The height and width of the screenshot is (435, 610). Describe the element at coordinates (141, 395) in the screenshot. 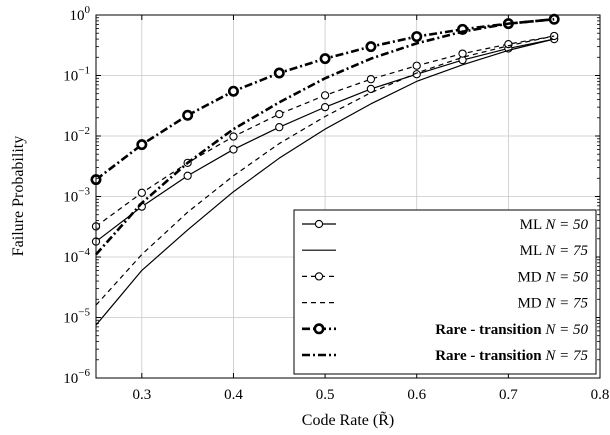

I see `x-tick-label: 0.3` at that location.